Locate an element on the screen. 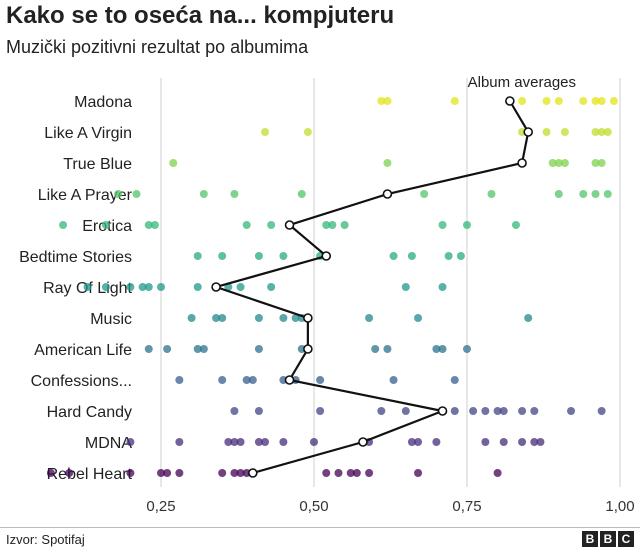  album-label: Hard Candy is located at coordinates (89, 412).